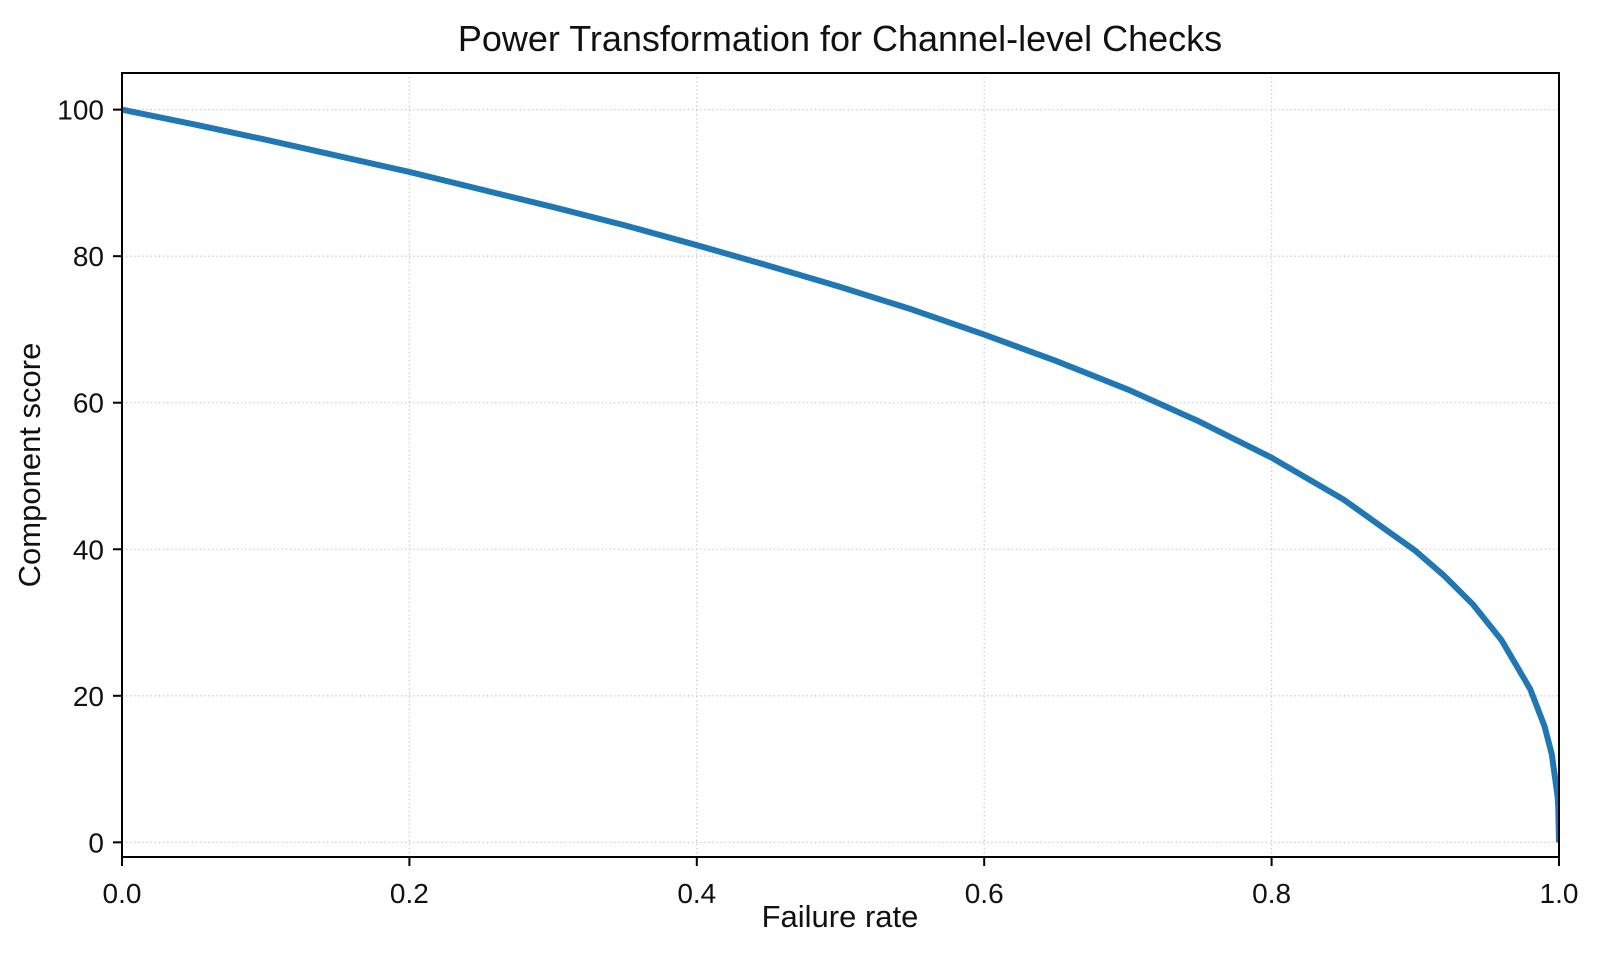 Image resolution: width=1600 pixels, height=960 pixels. What do you see at coordinates (80, 110) in the screenshot?
I see `y-tick-label: 100` at bounding box center [80, 110].